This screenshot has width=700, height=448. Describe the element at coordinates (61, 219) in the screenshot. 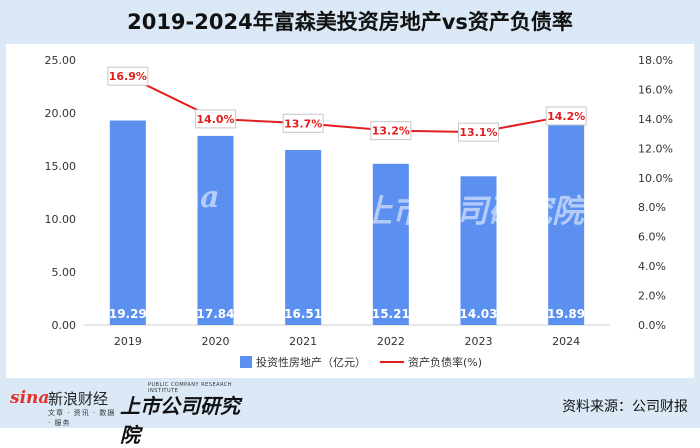

I see `y-left-tick-label: 10.00` at that location.